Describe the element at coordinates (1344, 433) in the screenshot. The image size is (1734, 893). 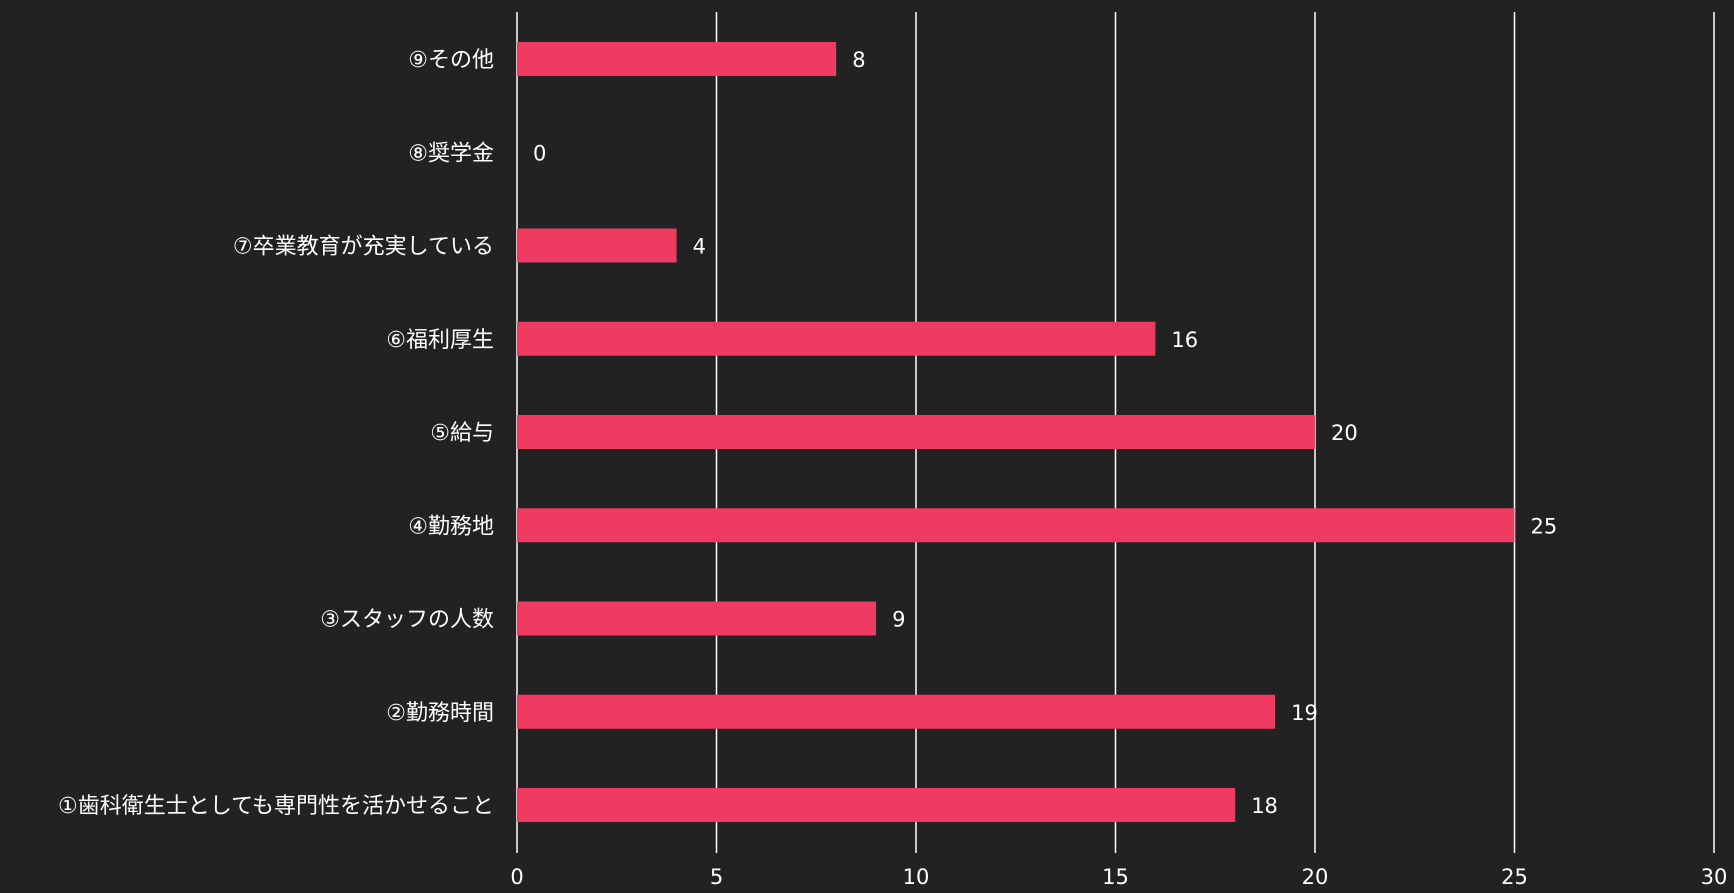
I see `data-label: 20` at that location.